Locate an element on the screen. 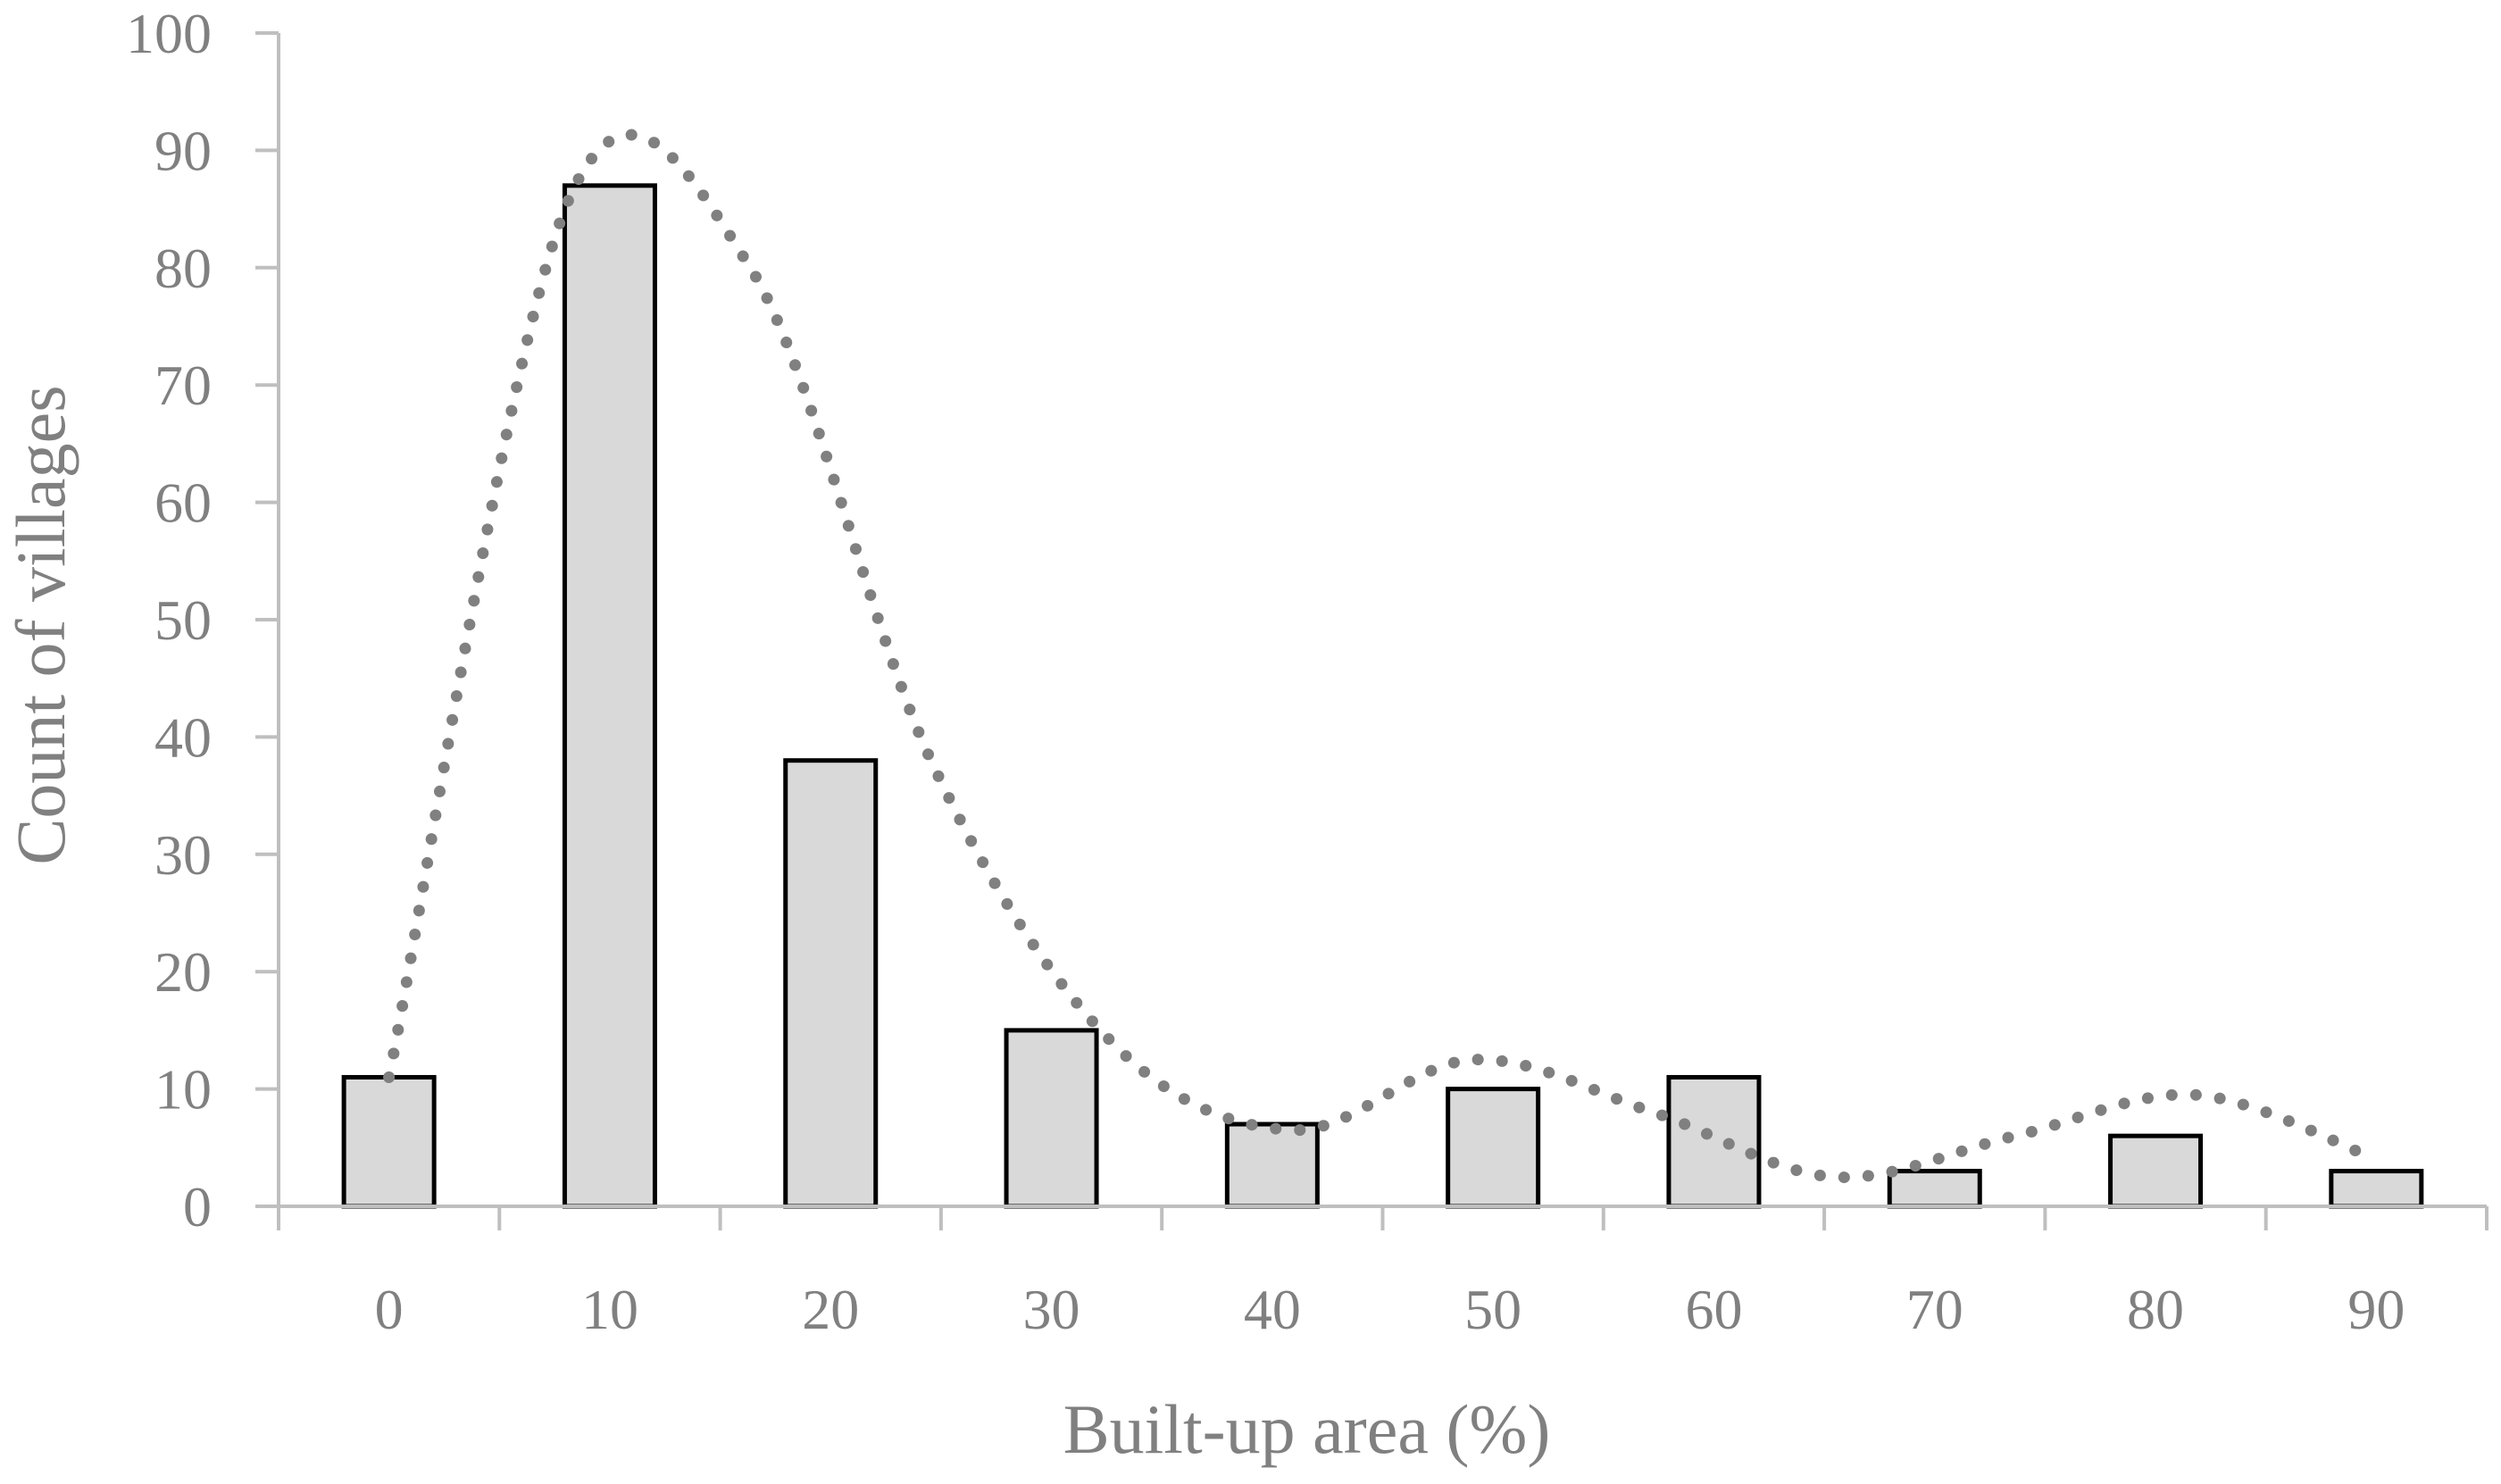 The width and height of the screenshot is (2501, 1484). y-tick-label: 80 is located at coordinates (183, 268).